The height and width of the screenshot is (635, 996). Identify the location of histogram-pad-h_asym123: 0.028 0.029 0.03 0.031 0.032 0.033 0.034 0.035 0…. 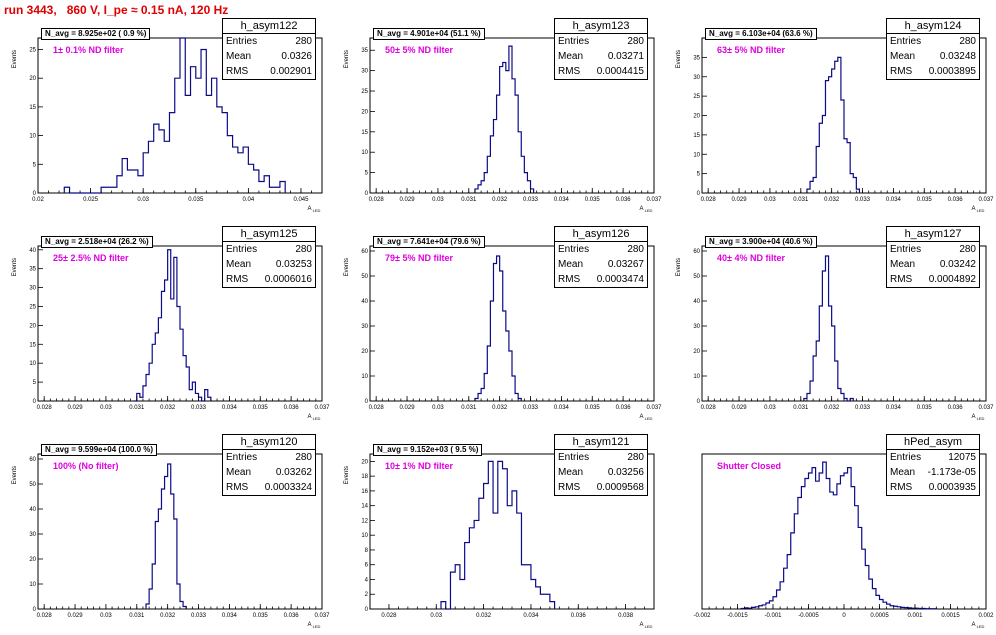
(497, 116).